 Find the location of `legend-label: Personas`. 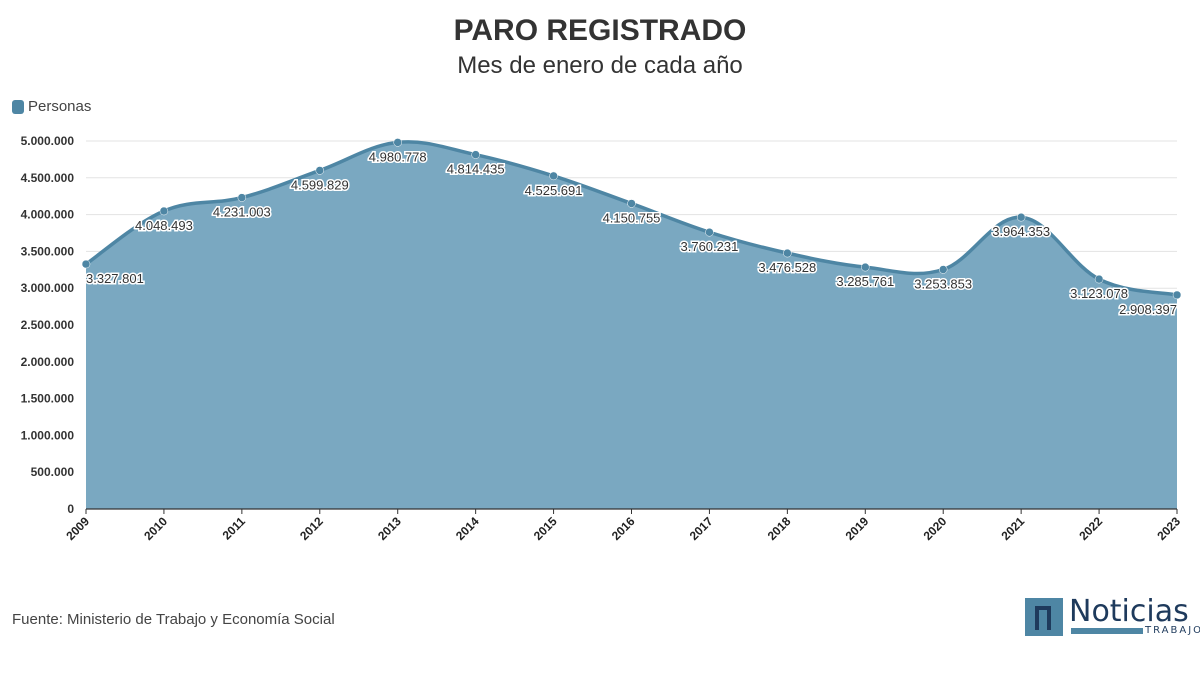

legend-label: Personas is located at coordinates (60, 106).